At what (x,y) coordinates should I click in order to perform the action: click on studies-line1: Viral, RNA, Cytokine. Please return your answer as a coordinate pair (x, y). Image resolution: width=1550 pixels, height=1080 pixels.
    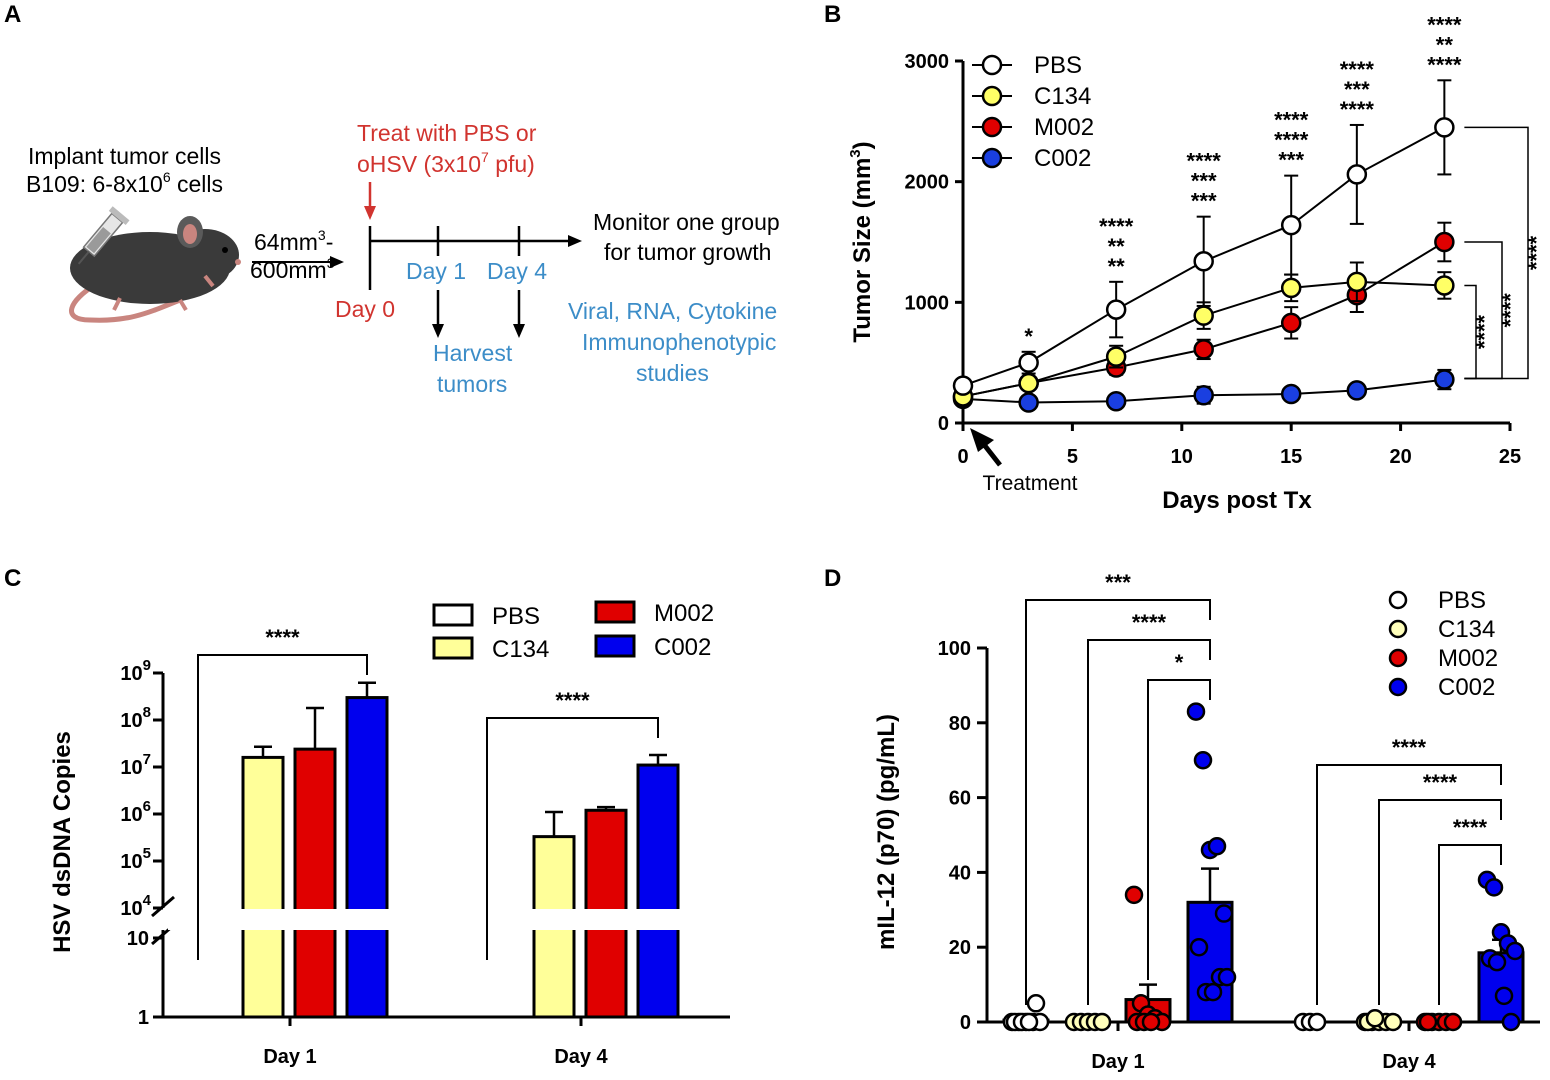
    Looking at the image, I should click on (672, 311).